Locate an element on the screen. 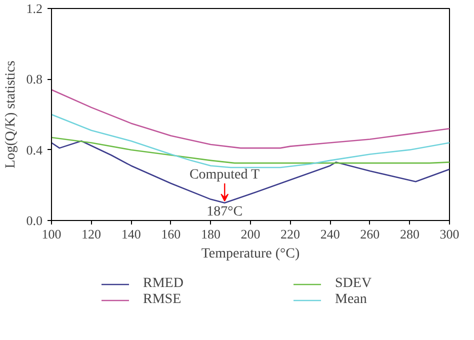 The height and width of the screenshot is (340, 474). x-tick-label: 280 is located at coordinates (410, 234).